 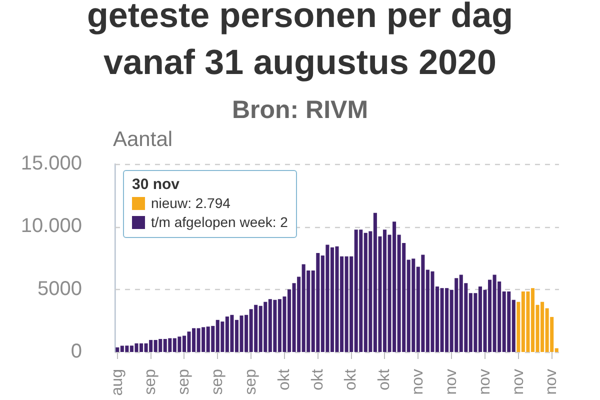 I want to click on y-tick-label: 0, so click(x=76, y=351).